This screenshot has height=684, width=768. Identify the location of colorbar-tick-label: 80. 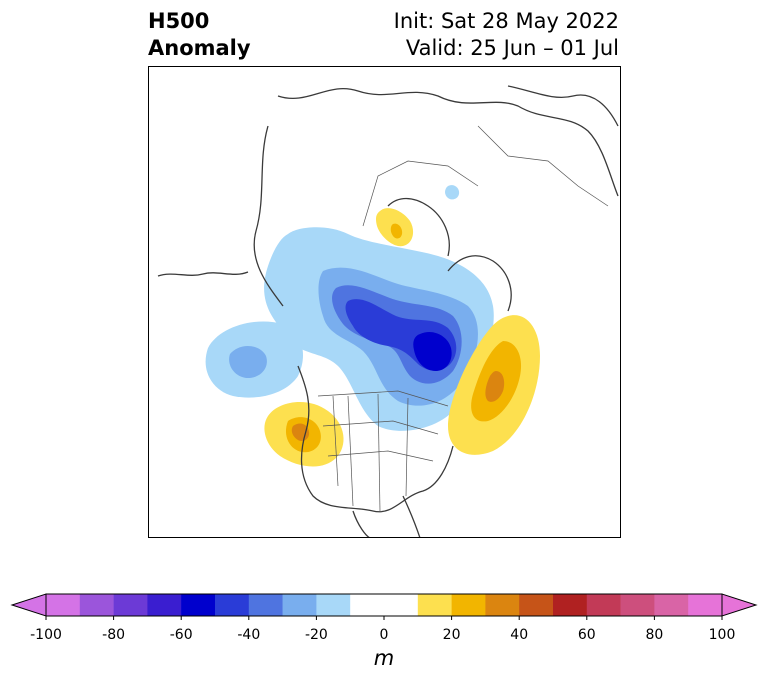
(654, 635).